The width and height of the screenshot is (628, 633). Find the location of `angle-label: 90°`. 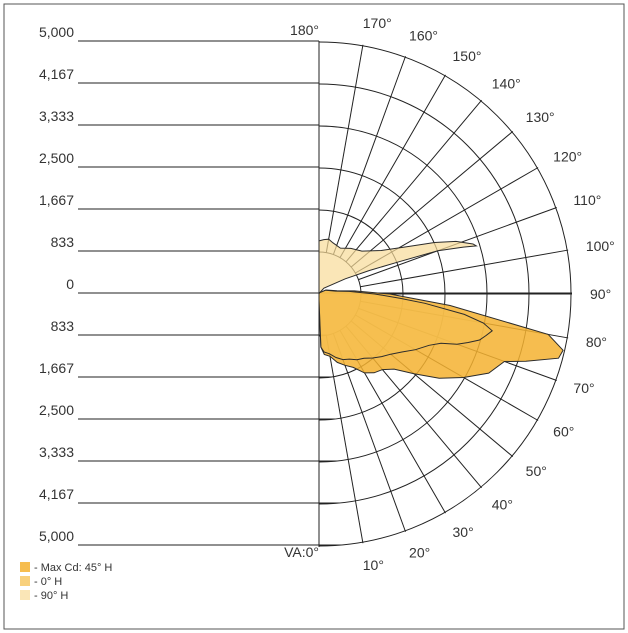

angle-label: 90° is located at coordinates (600, 294).